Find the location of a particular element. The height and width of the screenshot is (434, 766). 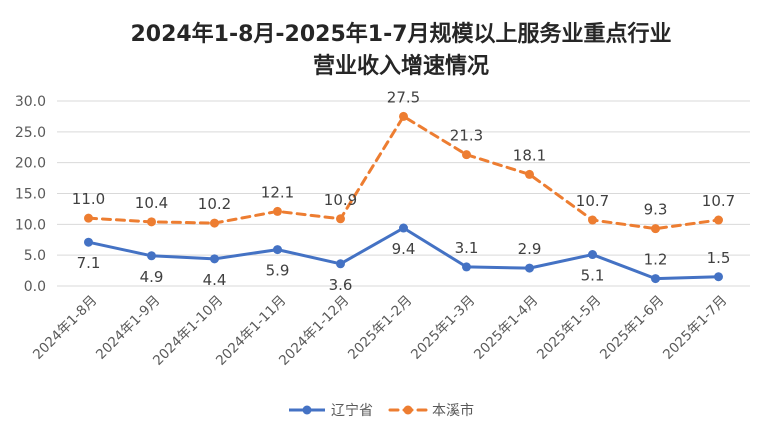

series-1-data-label-10: 1.5 is located at coordinates (719, 258).